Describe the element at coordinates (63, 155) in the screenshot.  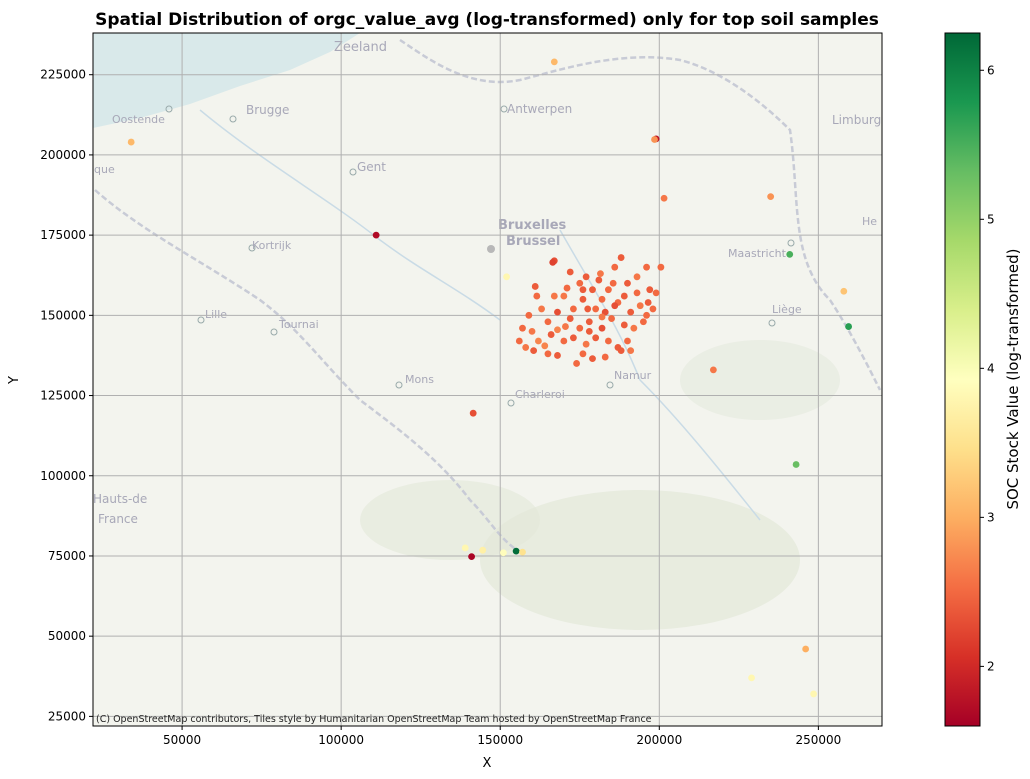
I see `y-tick-label: 200000` at that location.